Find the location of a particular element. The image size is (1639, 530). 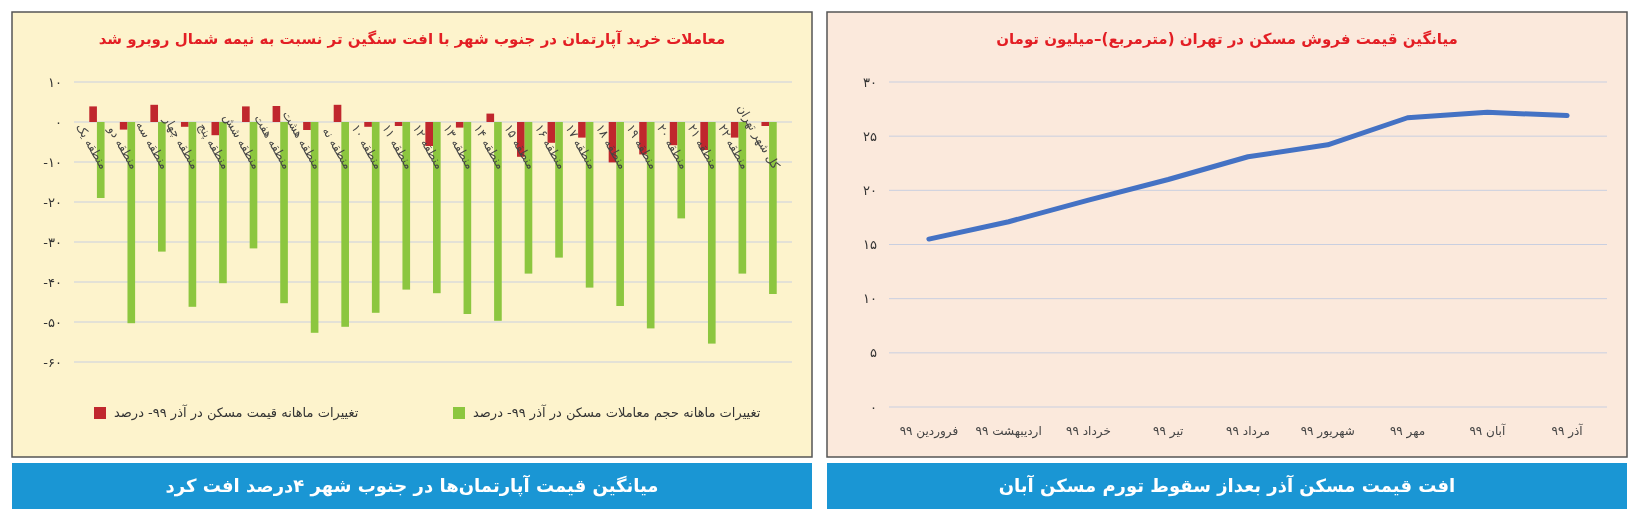

x-tick-label: مهر ۹۹ is located at coordinates (1407, 431).